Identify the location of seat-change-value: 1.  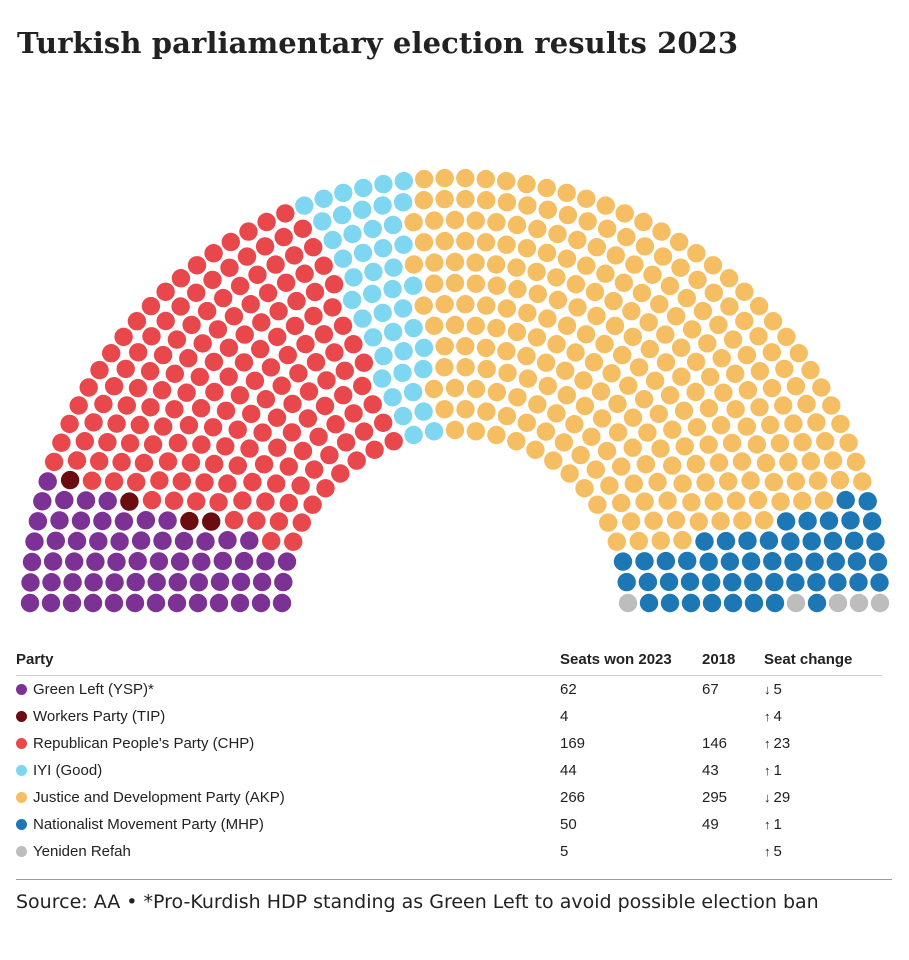
(777, 770).